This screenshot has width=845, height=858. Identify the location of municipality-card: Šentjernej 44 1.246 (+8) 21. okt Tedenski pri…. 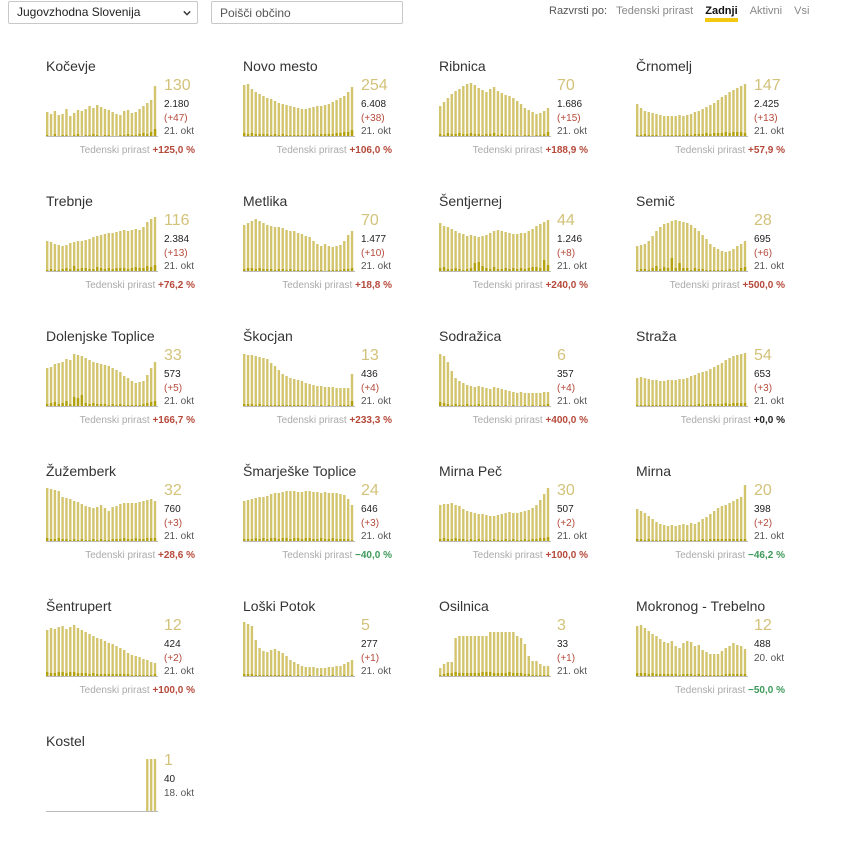
(531, 255).